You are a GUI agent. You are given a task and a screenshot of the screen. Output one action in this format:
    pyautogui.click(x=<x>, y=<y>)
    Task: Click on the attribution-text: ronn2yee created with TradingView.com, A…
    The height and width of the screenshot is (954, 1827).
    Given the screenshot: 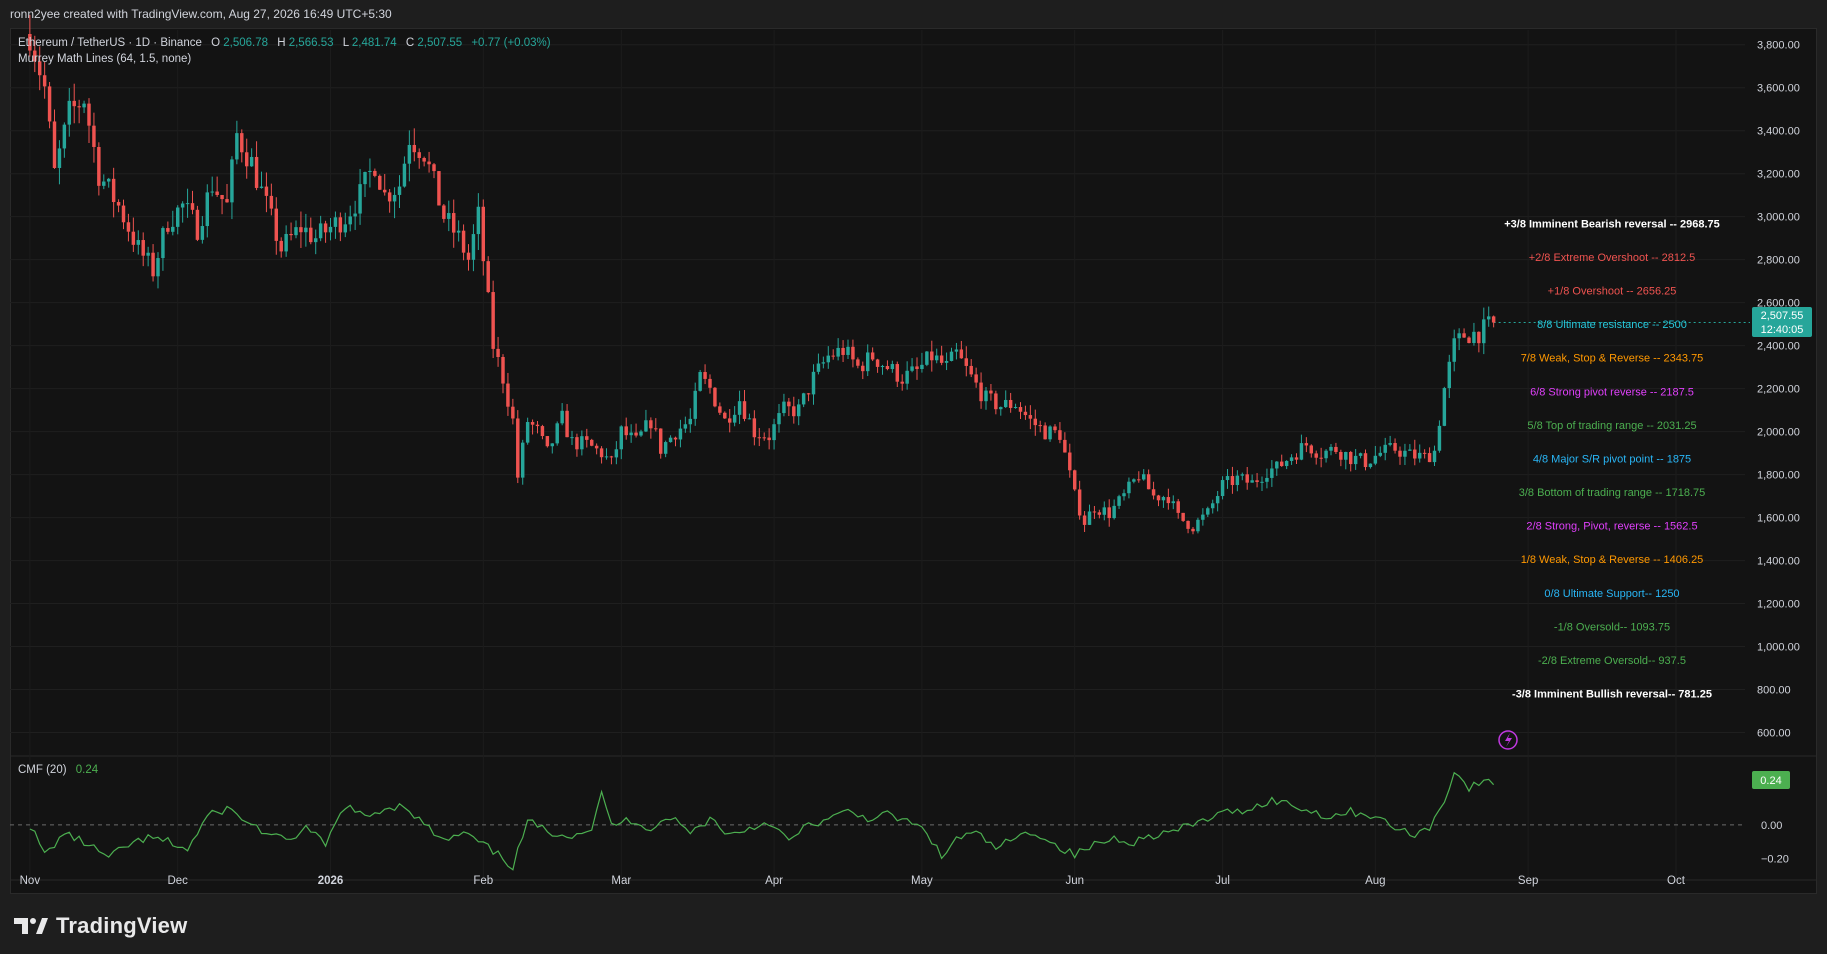 What is the action you would take?
    pyautogui.click(x=201, y=14)
    